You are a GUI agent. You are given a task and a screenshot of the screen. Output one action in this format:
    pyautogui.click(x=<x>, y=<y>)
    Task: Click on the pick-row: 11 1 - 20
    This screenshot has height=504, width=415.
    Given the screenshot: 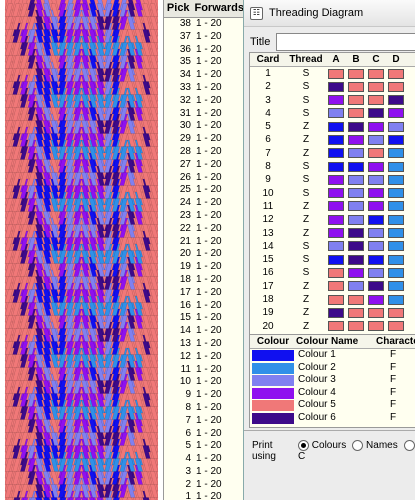 What is the action you would take?
    pyautogui.click(x=204, y=370)
    